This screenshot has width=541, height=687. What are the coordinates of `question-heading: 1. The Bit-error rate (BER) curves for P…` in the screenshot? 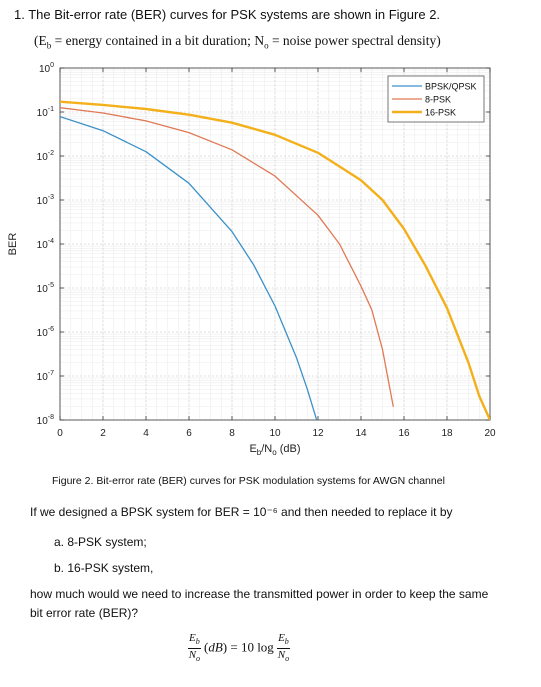 It's located at (227, 14).